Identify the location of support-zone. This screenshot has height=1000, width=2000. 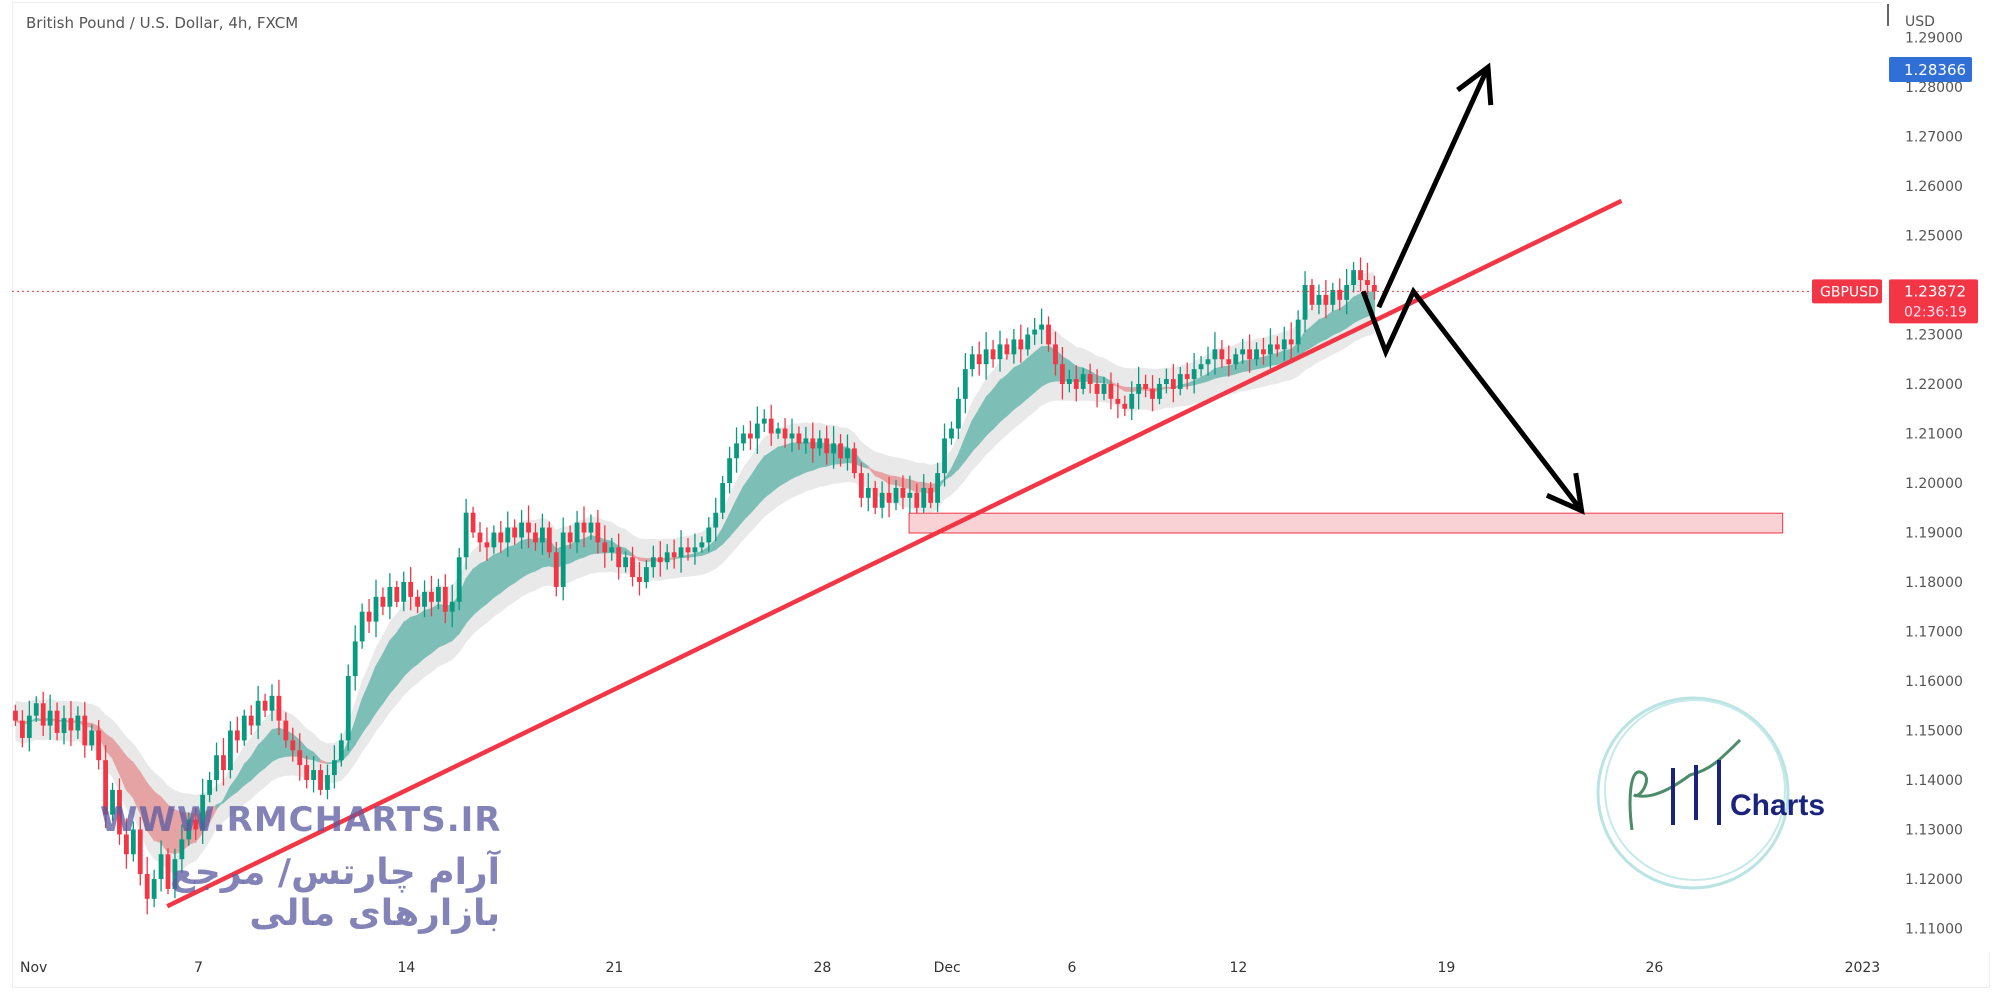
(1346, 523).